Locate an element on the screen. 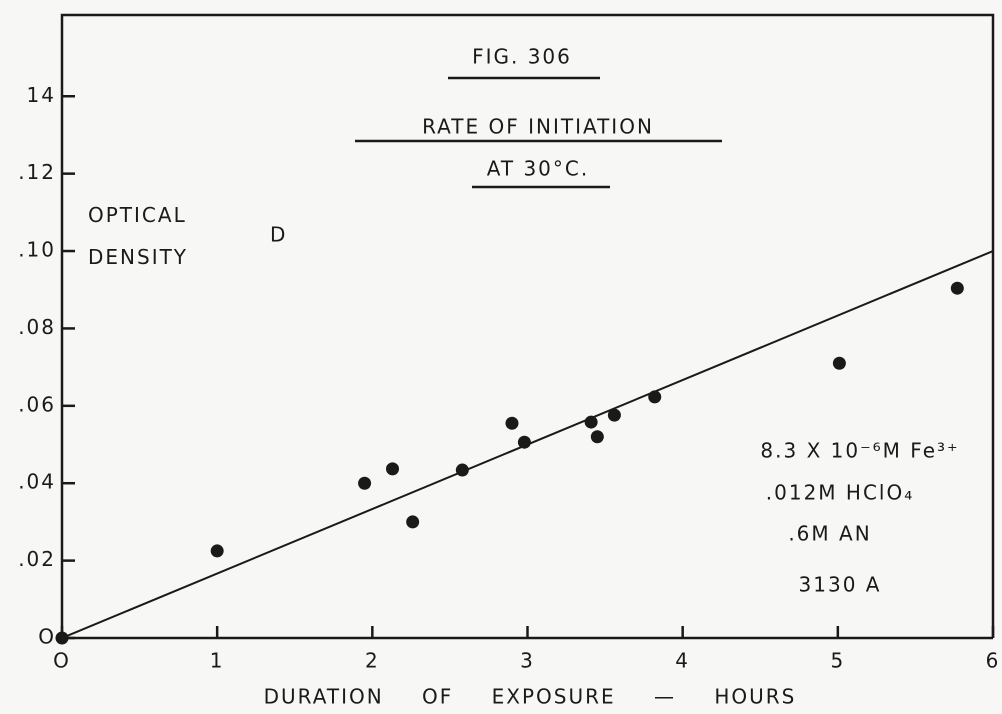 The height and width of the screenshot is (714, 1002). y-tick-label: 14 is located at coordinates (41, 95).